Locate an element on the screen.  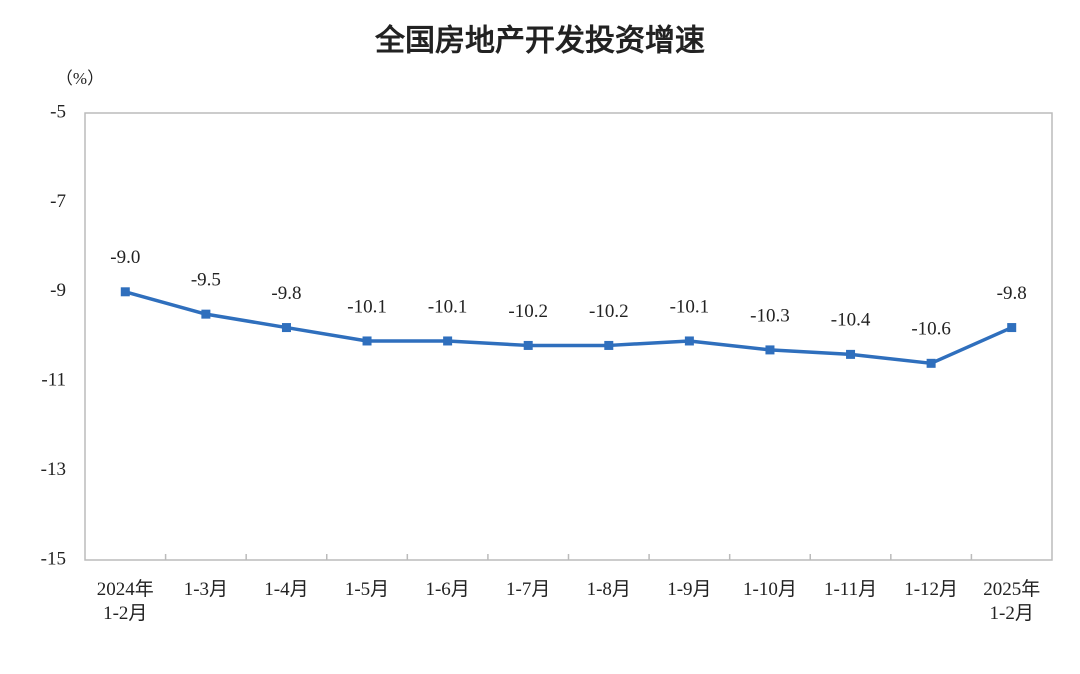
x-tick-label: 2025年 1-2月 is located at coordinates (1012, 601).